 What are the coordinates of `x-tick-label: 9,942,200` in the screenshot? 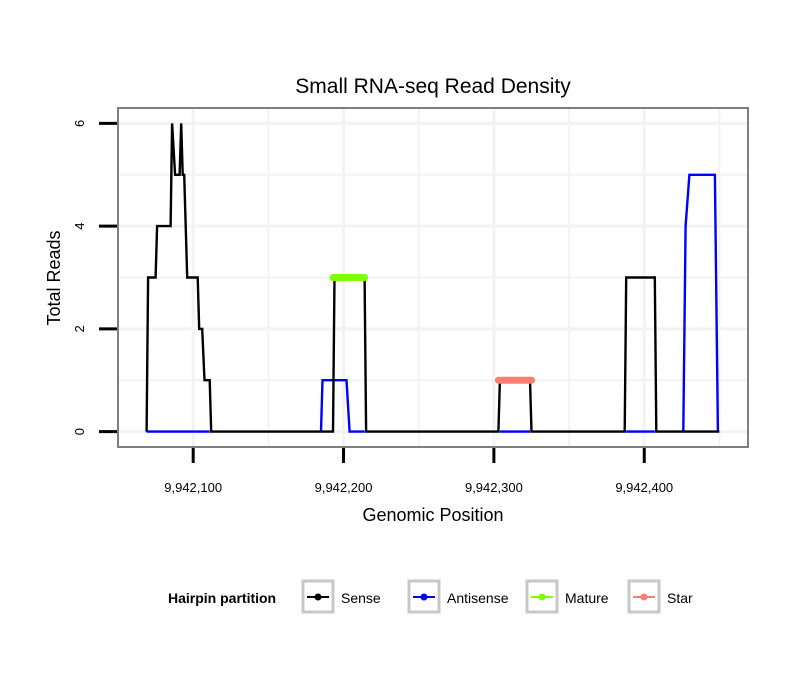 It's located at (344, 487).